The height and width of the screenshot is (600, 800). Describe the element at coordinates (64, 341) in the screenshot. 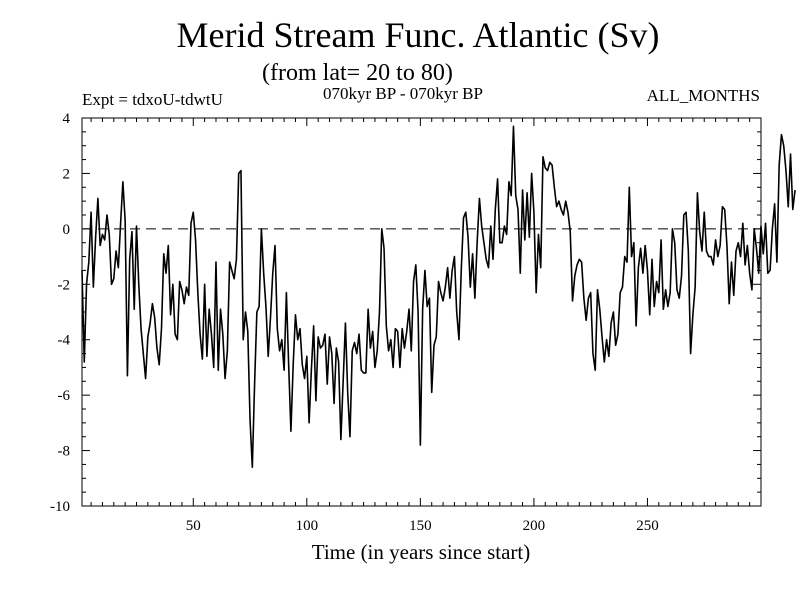

I see `y-tick-label: -4` at that location.